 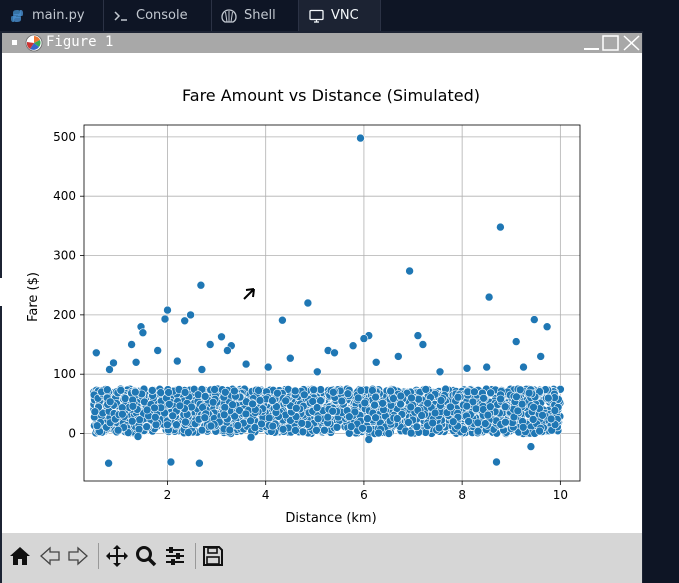 What do you see at coordinates (327, 411) in the screenshot?
I see `dense-data-band` at bounding box center [327, 411].